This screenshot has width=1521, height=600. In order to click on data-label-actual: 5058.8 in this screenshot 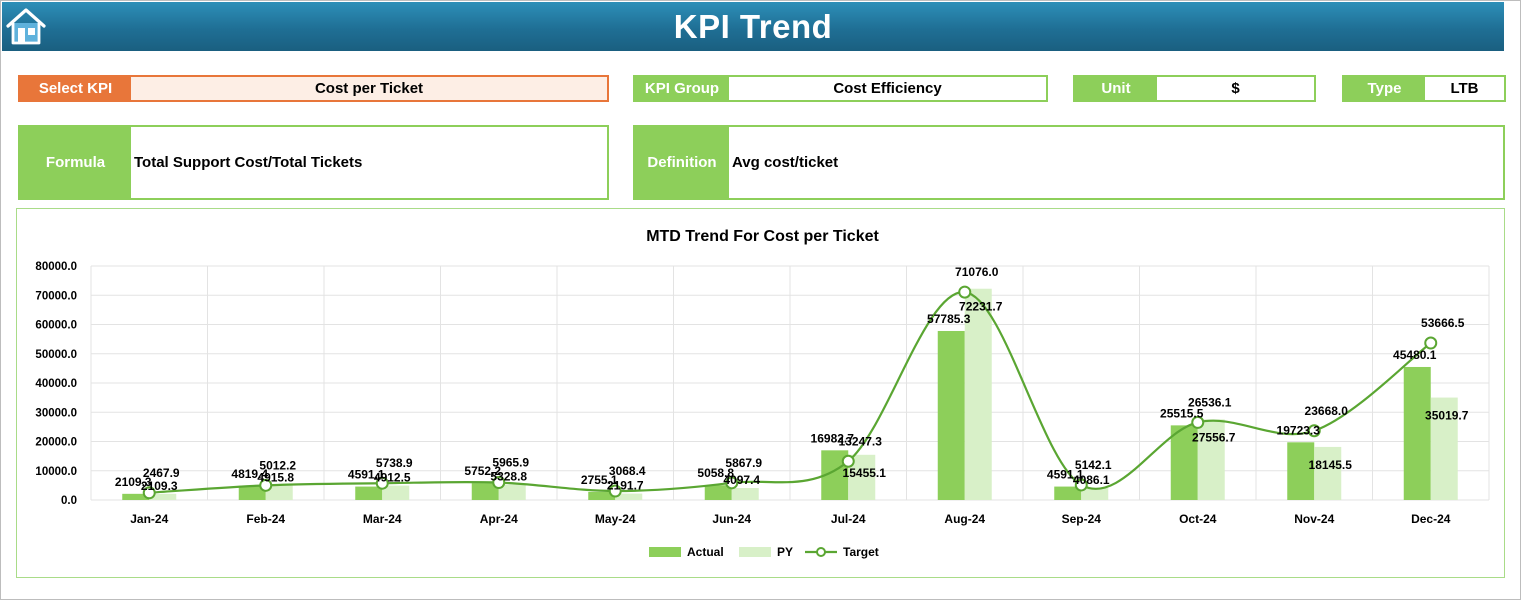, I will do `click(715, 473)`.